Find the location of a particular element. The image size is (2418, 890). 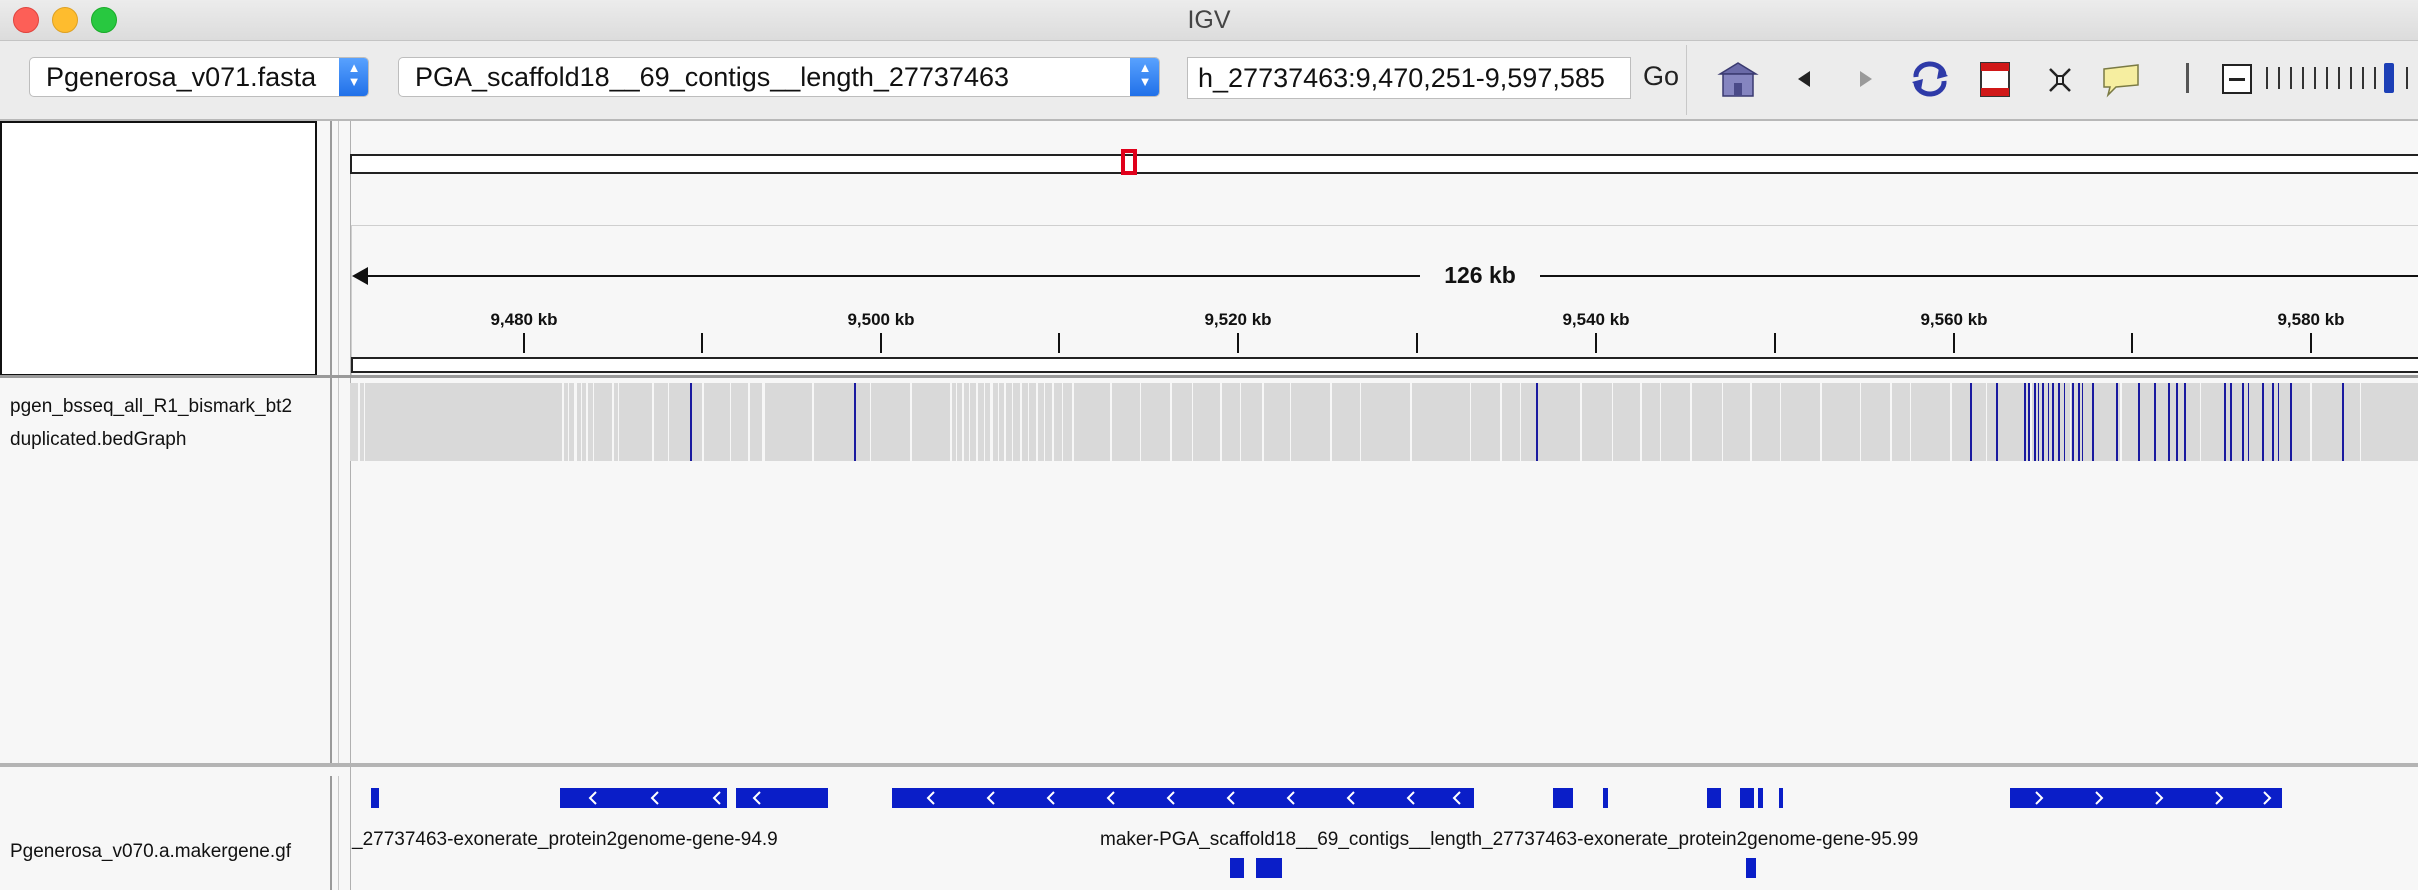

genome-dropdown: Pgenerosa_v071.fasta ▲ ▼ is located at coordinates (199, 77).